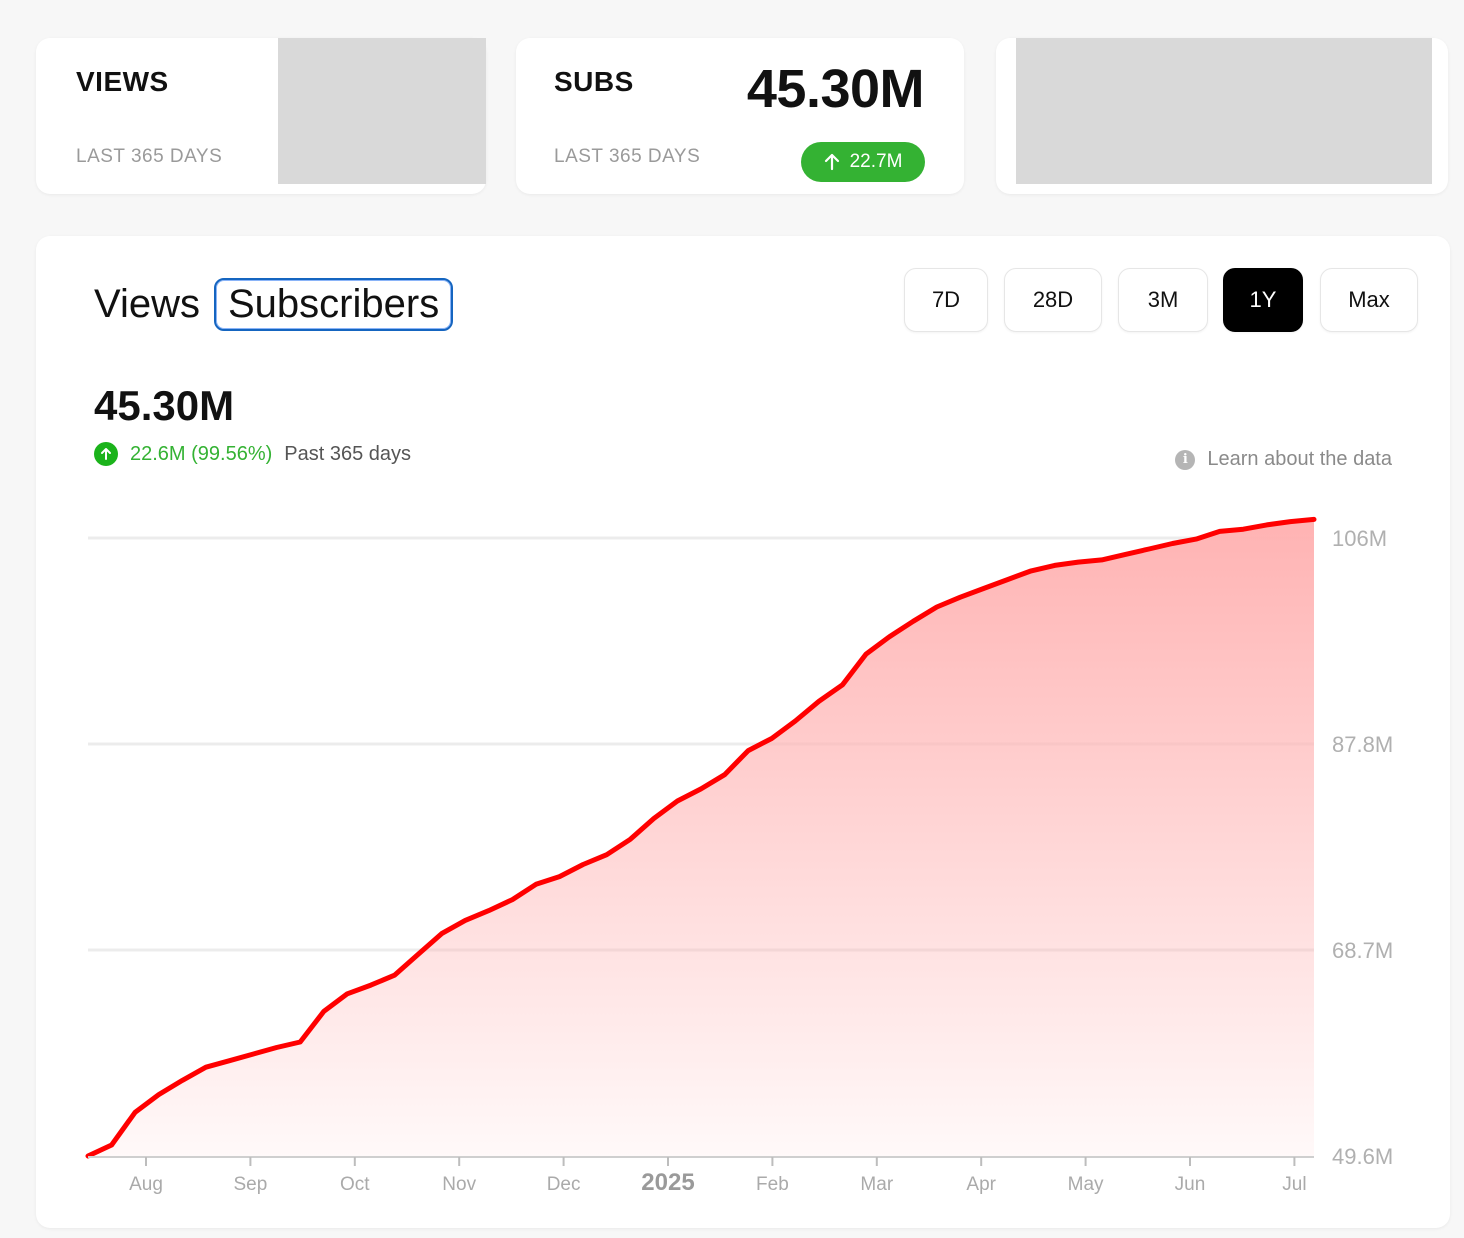 This screenshot has height=1238, width=1464. I want to click on info-icon: i, so click(1185, 459).